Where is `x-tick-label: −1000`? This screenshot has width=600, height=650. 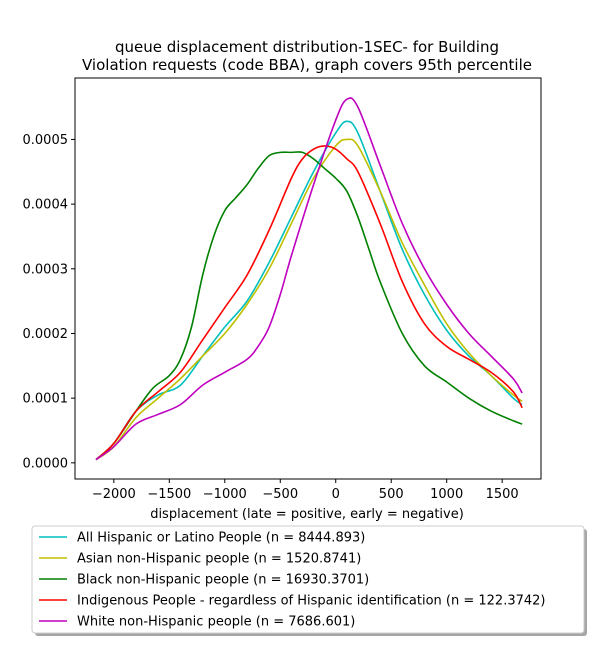
x-tick-label: −1000 is located at coordinates (225, 494).